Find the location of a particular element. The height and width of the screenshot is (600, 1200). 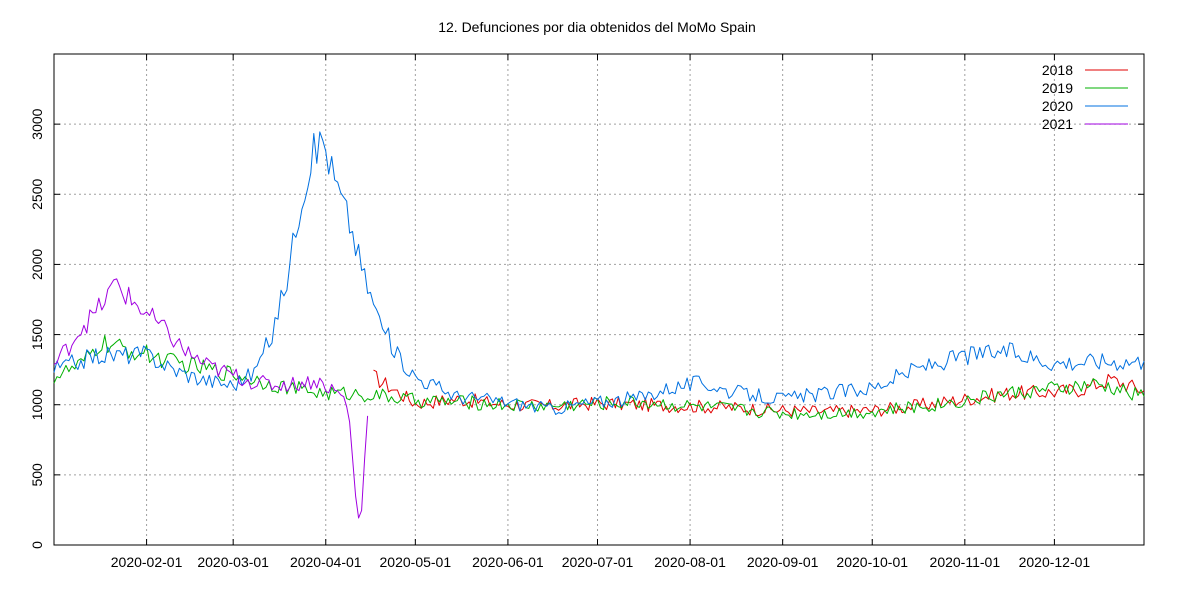

x-tick-label: 2020-02-01 is located at coordinates (147, 562).